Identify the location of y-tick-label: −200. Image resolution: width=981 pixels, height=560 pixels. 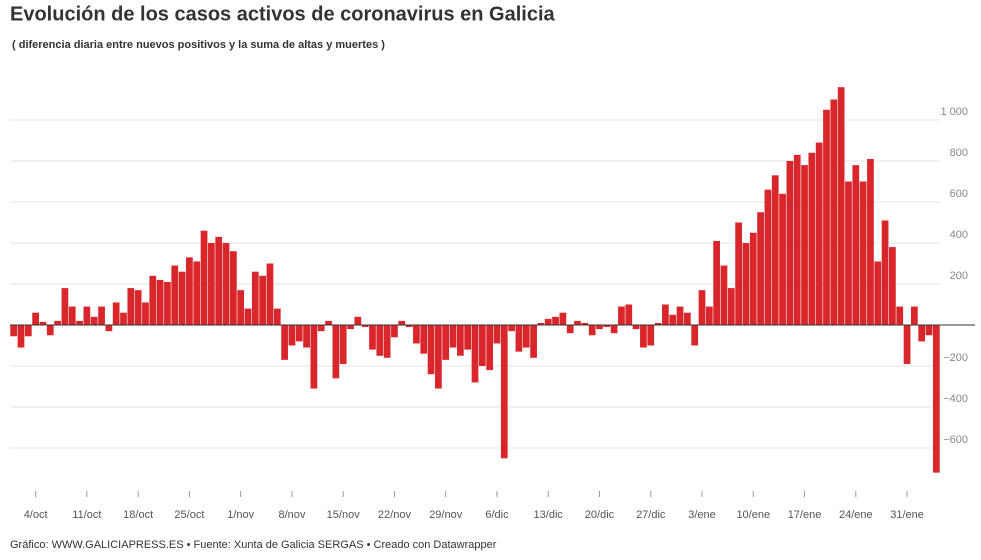
(955, 358).